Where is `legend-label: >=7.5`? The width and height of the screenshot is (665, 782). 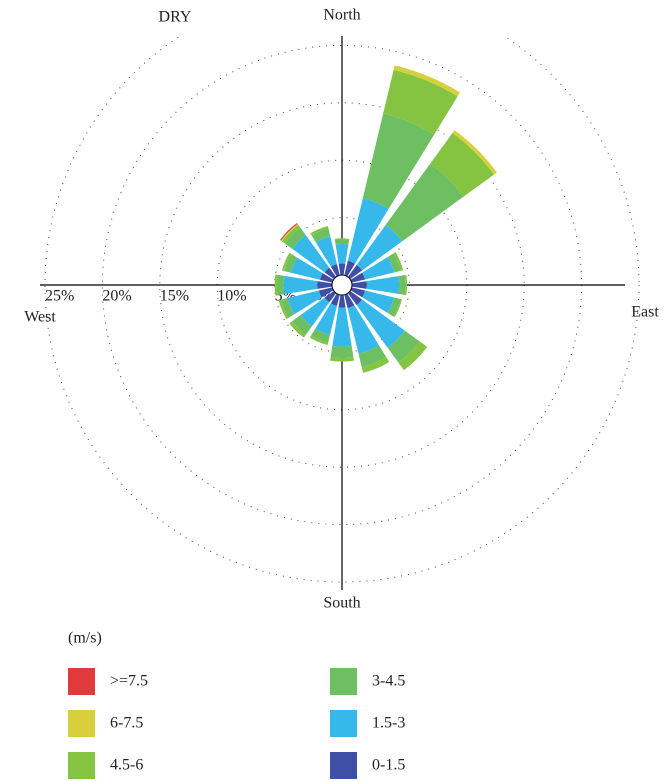
legend-label: >=7.5 is located at coordinates (129, 681).